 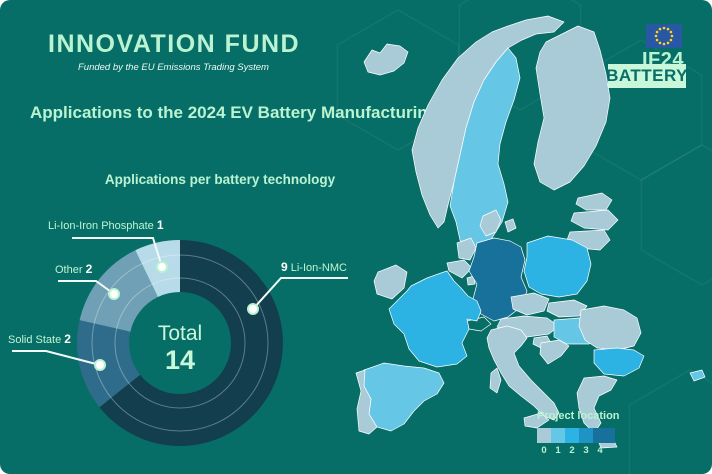 What do you see at coordinates (554, 352) in the screenshot?
I see `country-croatia` at bounding box center [554, 352].